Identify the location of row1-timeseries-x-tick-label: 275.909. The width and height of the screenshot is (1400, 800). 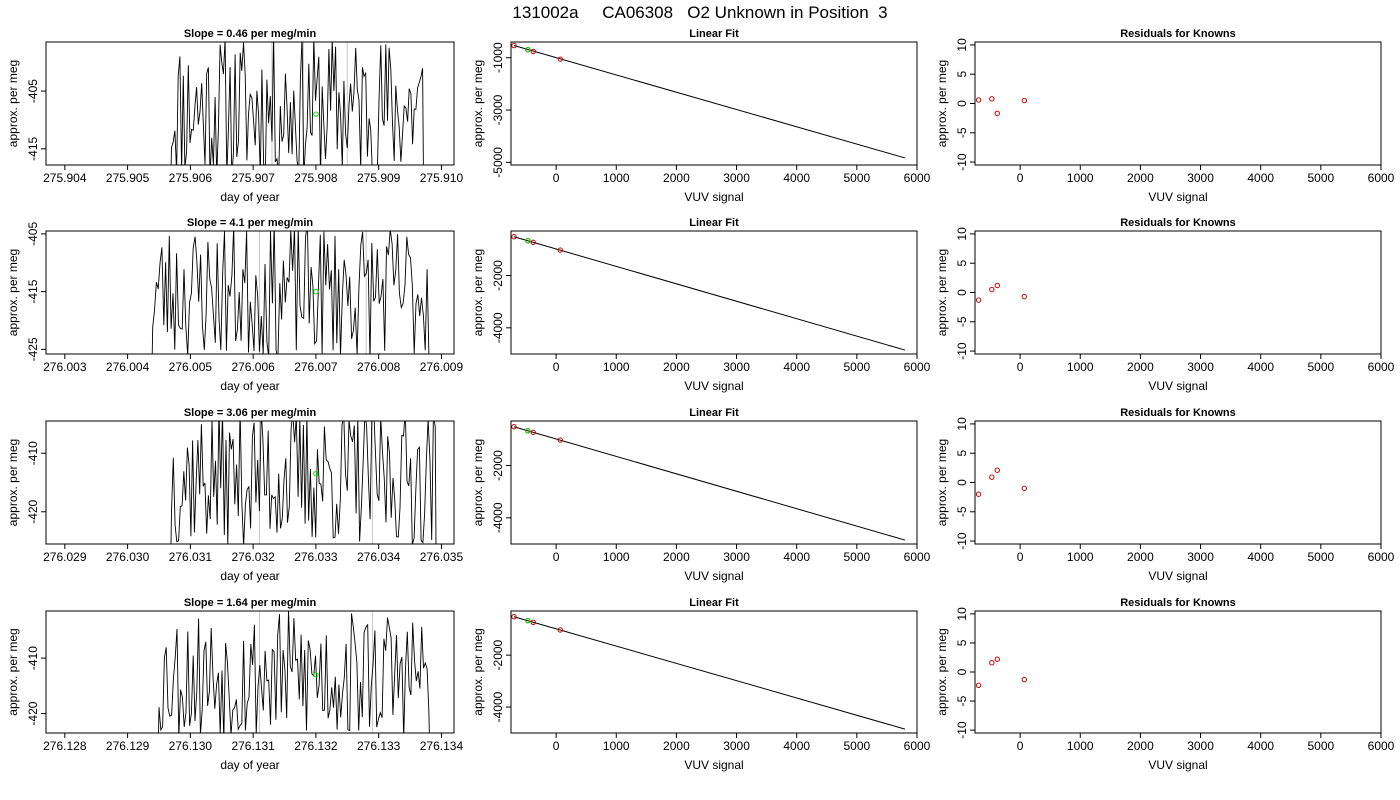
(379, 178).